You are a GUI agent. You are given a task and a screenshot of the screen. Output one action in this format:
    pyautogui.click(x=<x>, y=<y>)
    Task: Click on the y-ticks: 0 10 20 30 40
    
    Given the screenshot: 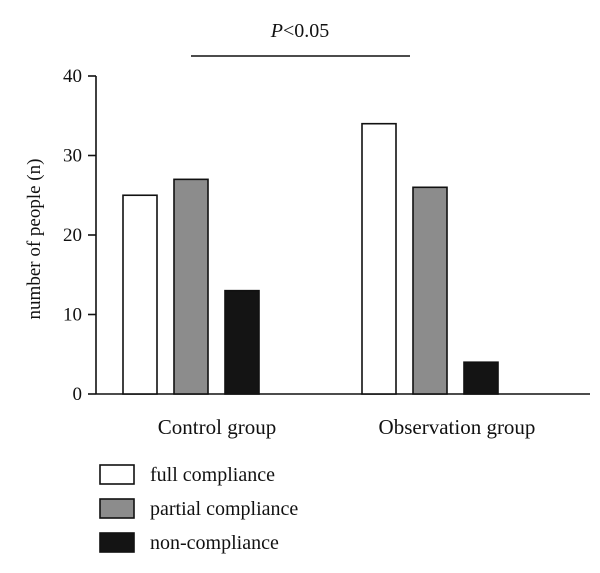 What is the action you would take?
    pyautogui.click(x=79, y=235)
    